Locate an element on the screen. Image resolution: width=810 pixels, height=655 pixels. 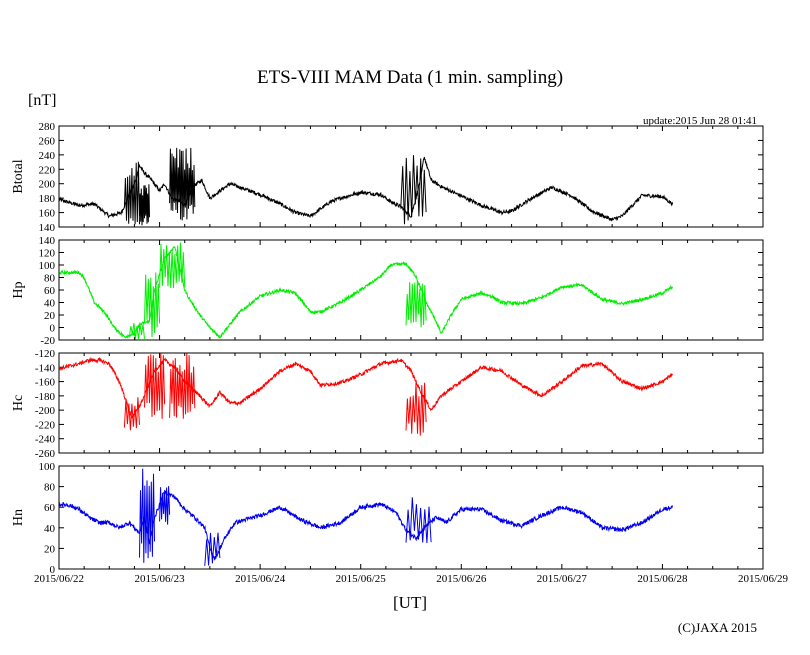
x-tick-label: 2015/06/24 is located at coordinates (260, 579).